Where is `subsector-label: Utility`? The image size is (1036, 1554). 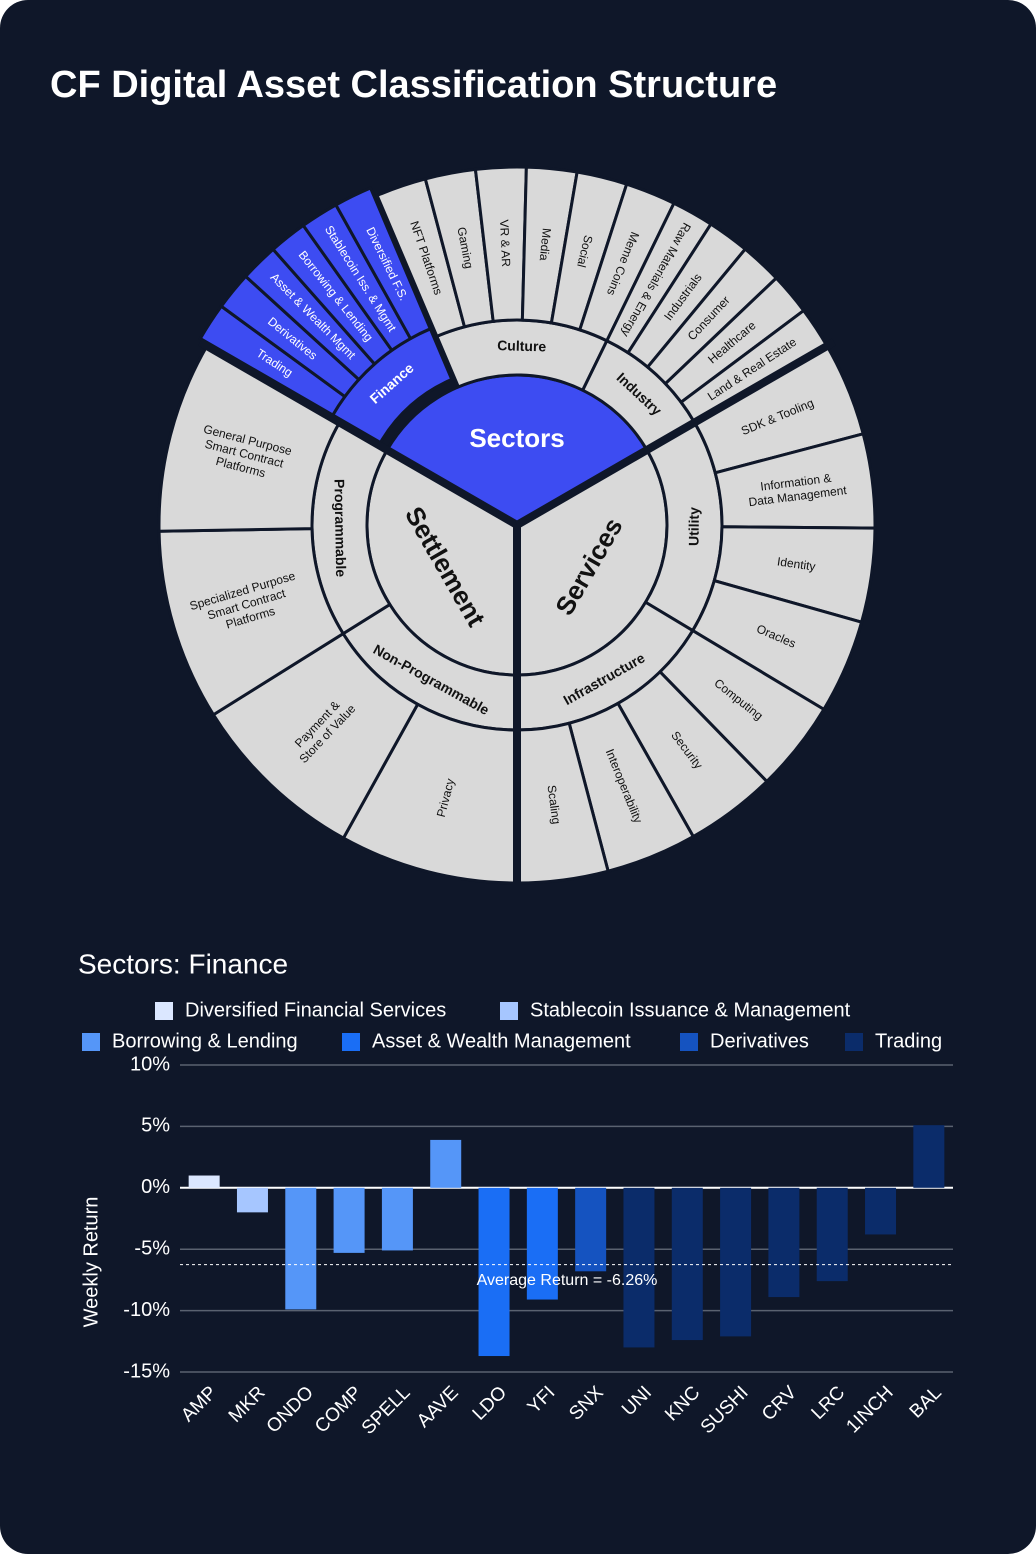 subsector-label: Utility is located at coordinates (694, 526).